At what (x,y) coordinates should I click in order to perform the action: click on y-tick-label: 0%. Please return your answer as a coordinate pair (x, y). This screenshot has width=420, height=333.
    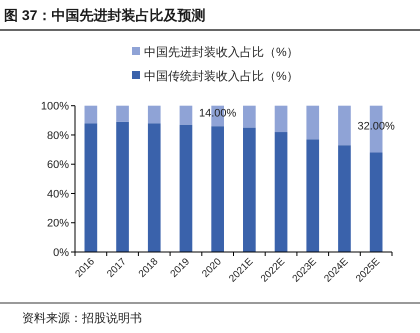
    Looking at the image, I should click on (61, 253).